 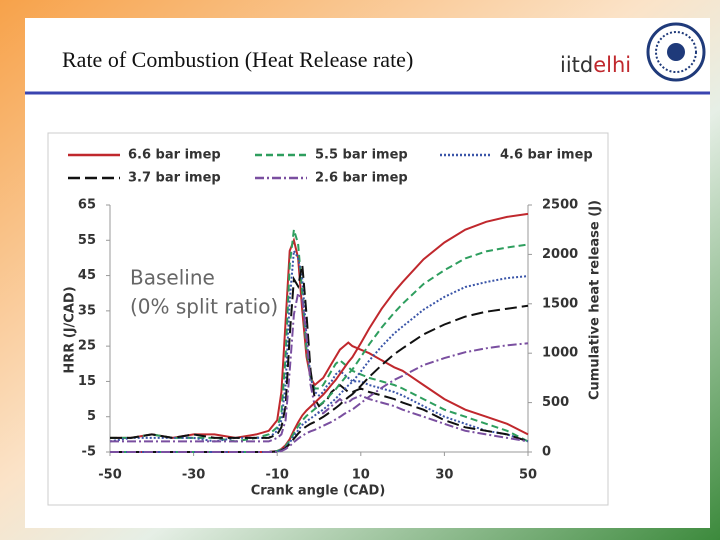 I want to click on x-tick-label: 30, so click(x=444, y=475).